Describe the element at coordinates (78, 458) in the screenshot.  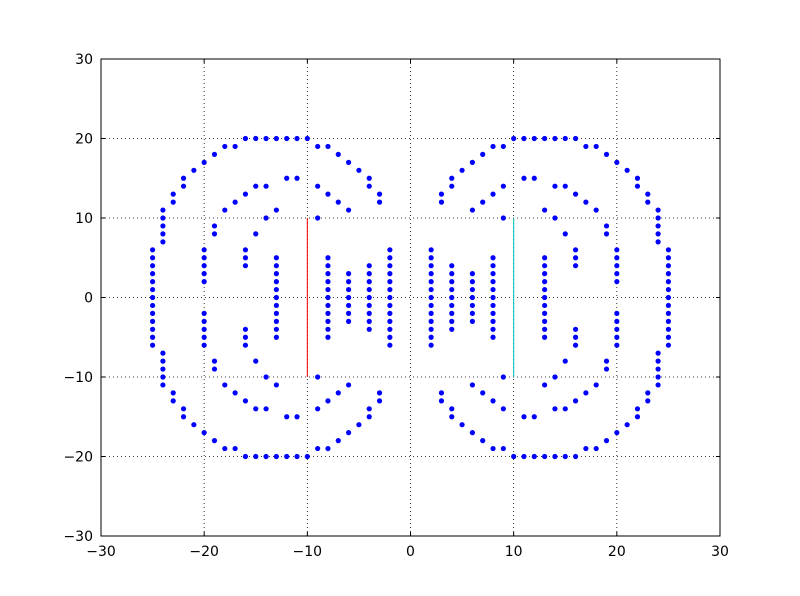
I see `y-tick-label: −20` at that location.